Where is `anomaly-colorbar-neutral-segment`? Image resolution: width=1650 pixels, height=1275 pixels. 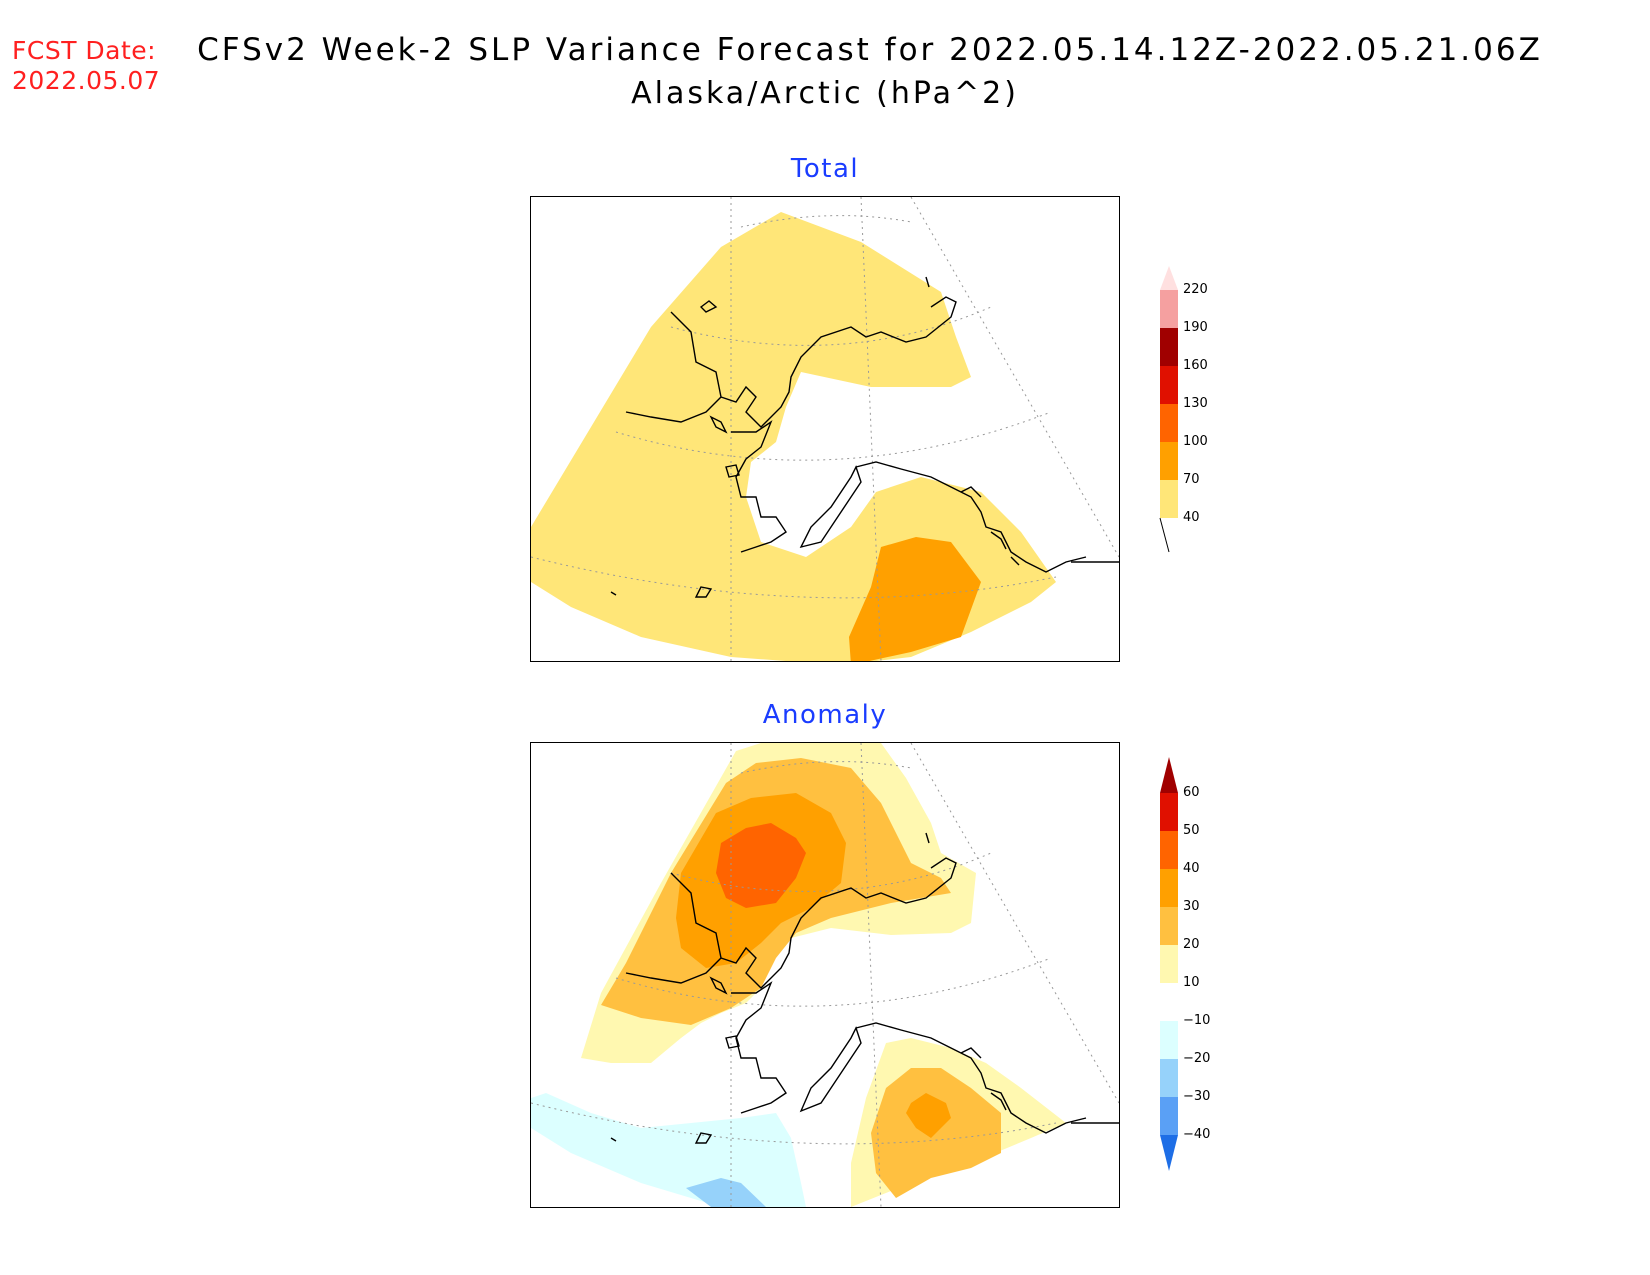
anomaly-colorbar-neutral-segment is located at coordinates (1169, 1002).